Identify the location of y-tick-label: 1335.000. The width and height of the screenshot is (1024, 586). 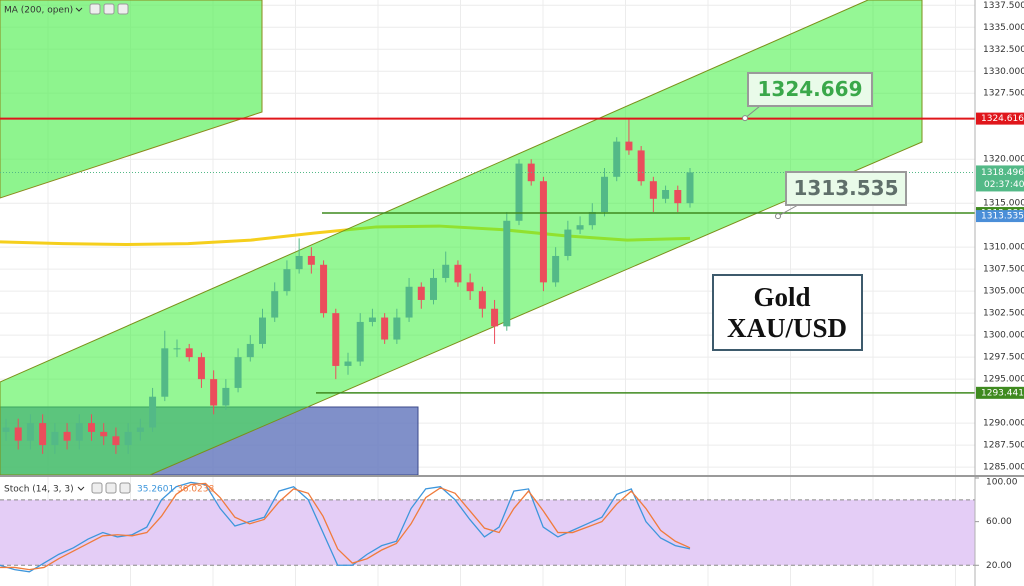
(1003, 28).